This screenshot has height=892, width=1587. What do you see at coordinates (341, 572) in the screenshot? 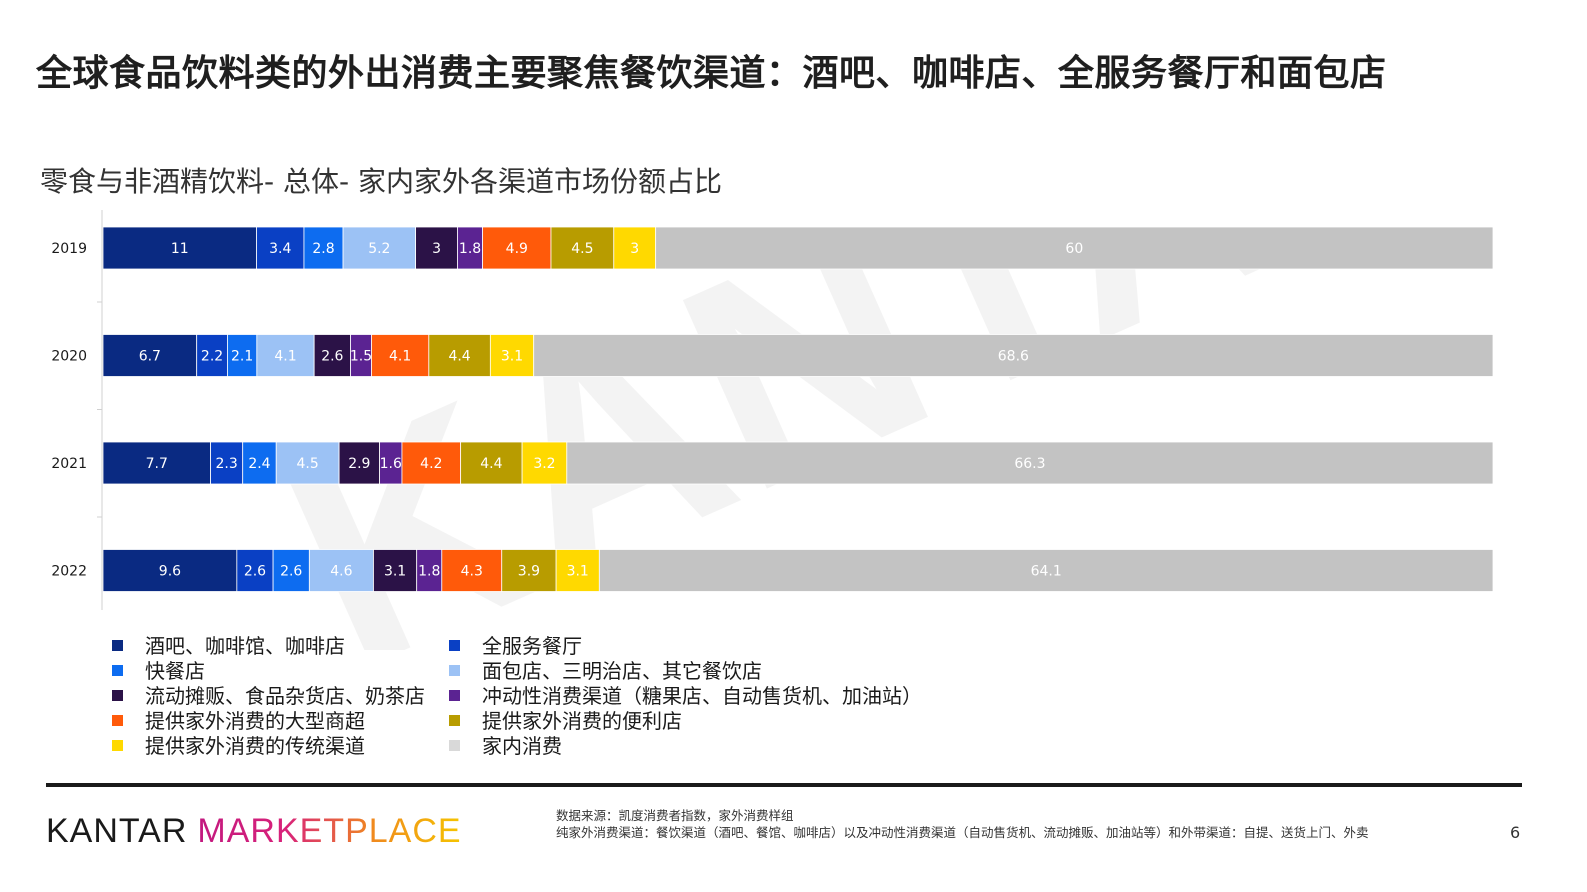
I see `bar-data-label: 4.6` at bounding box center [341, 572].